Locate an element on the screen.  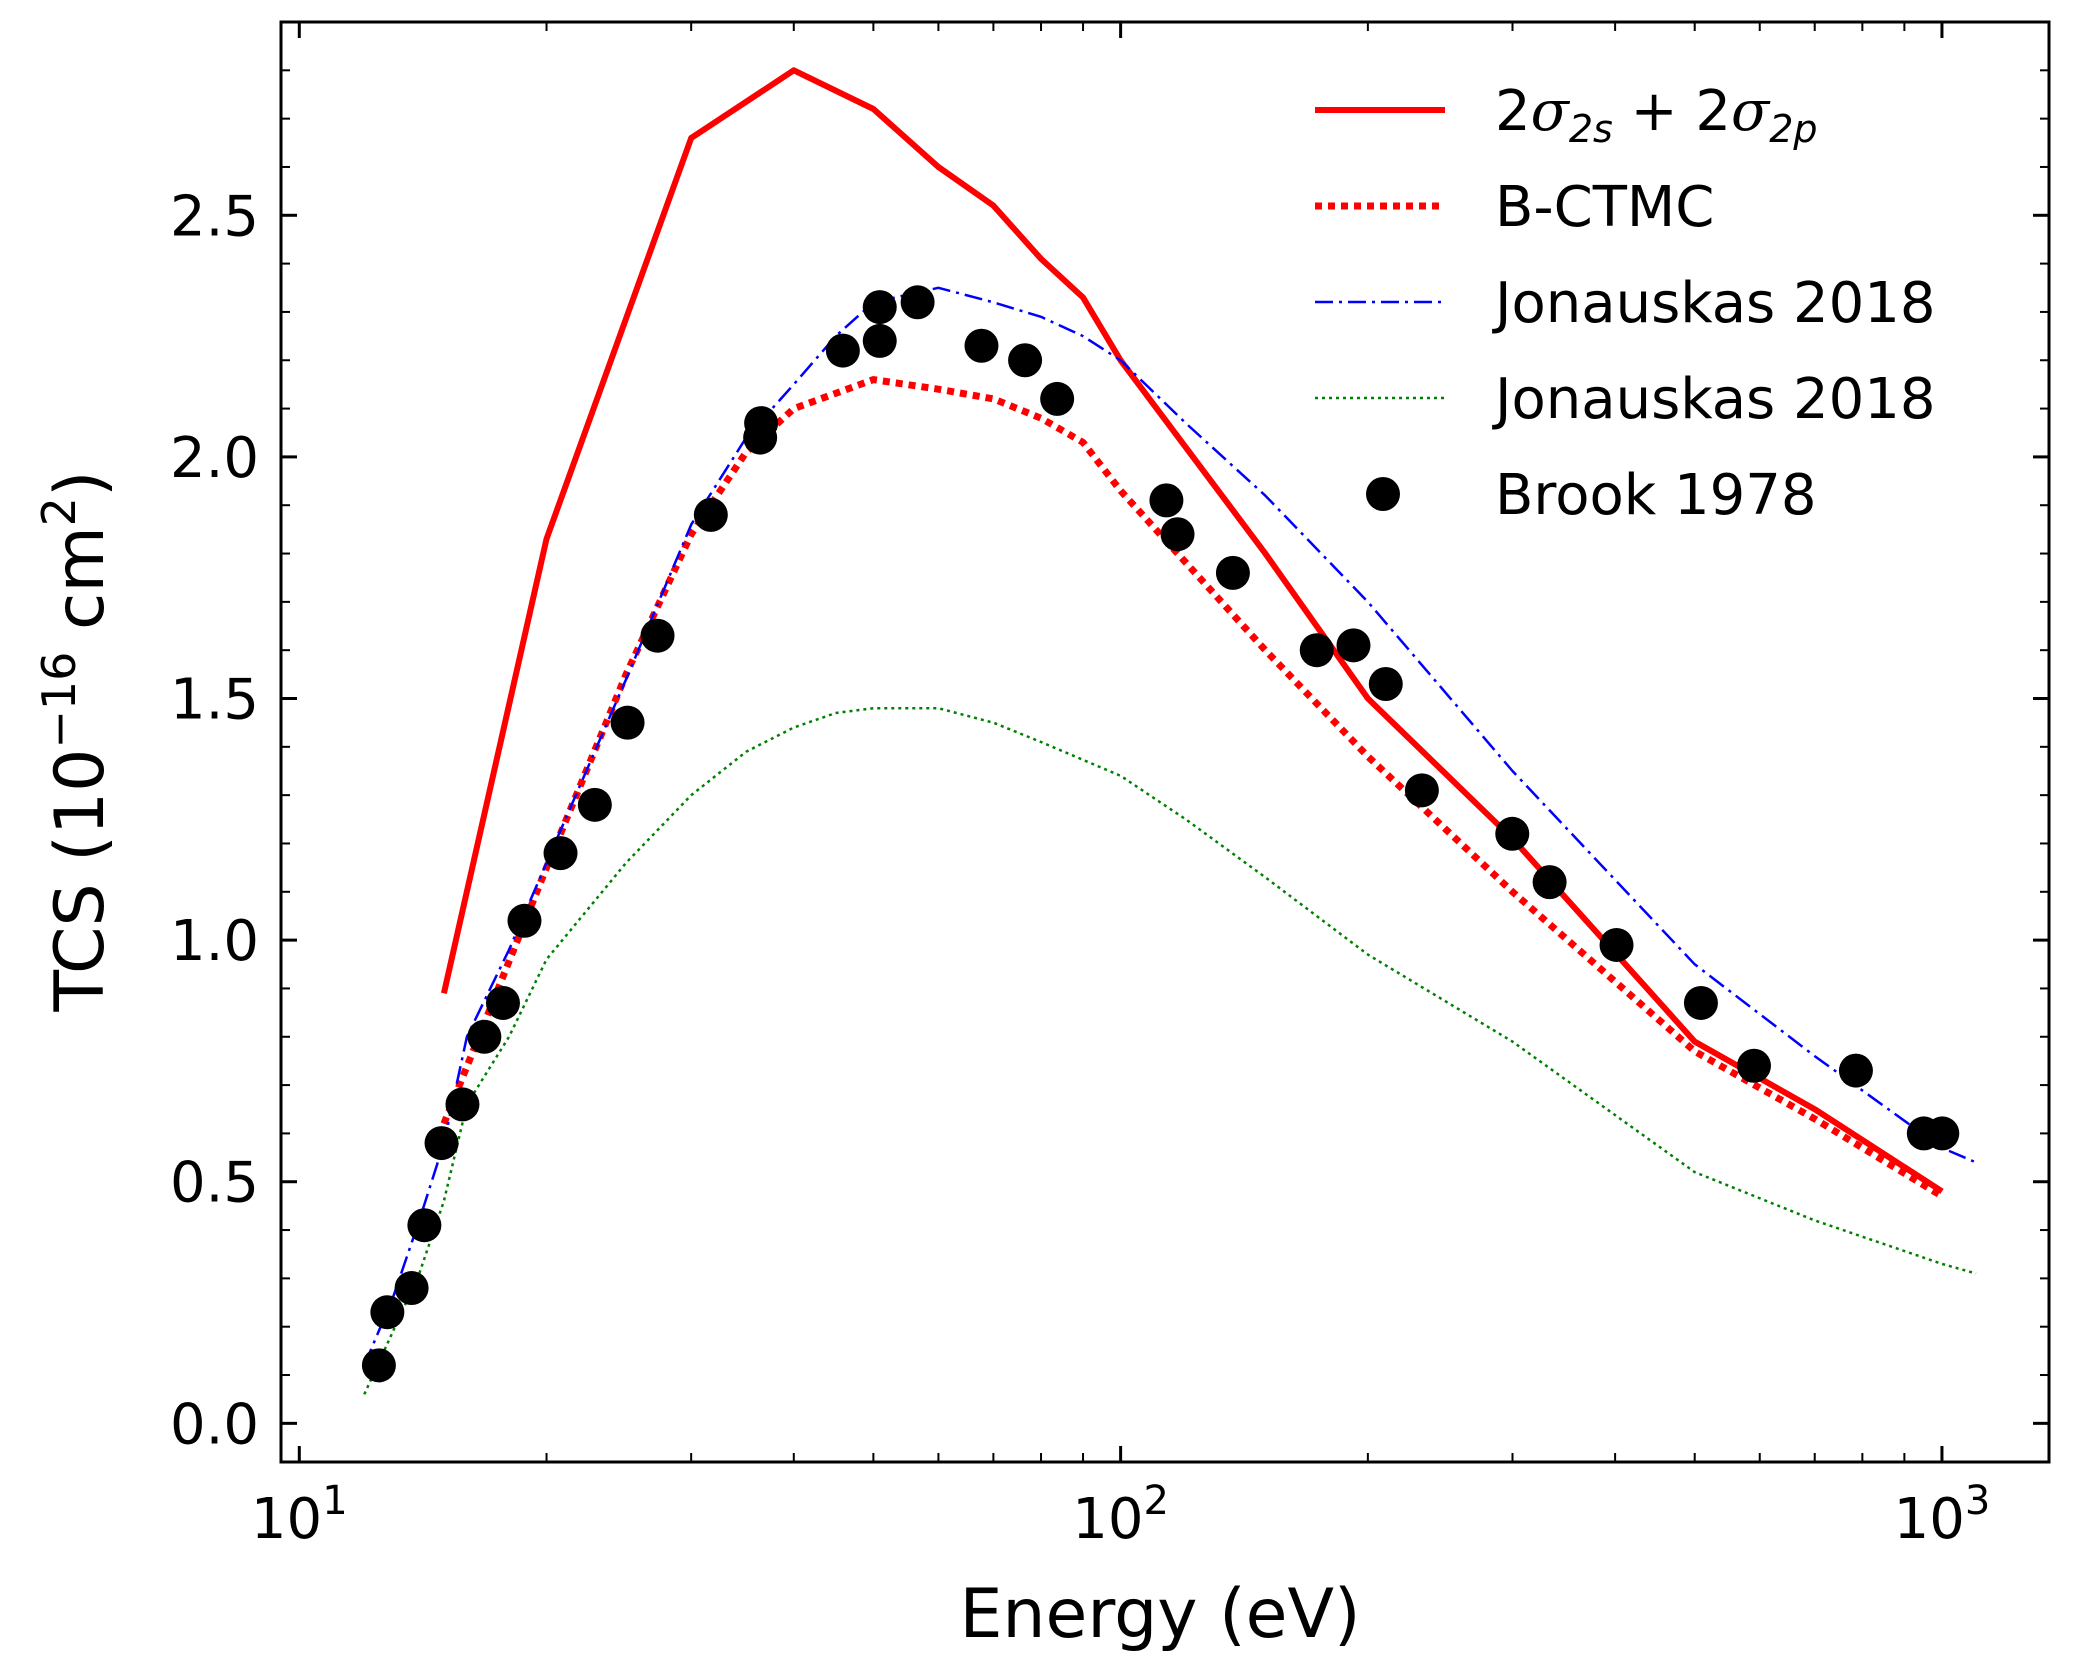
x-axis-title: Energy (eV) is located at coordinates (1159, 1614).